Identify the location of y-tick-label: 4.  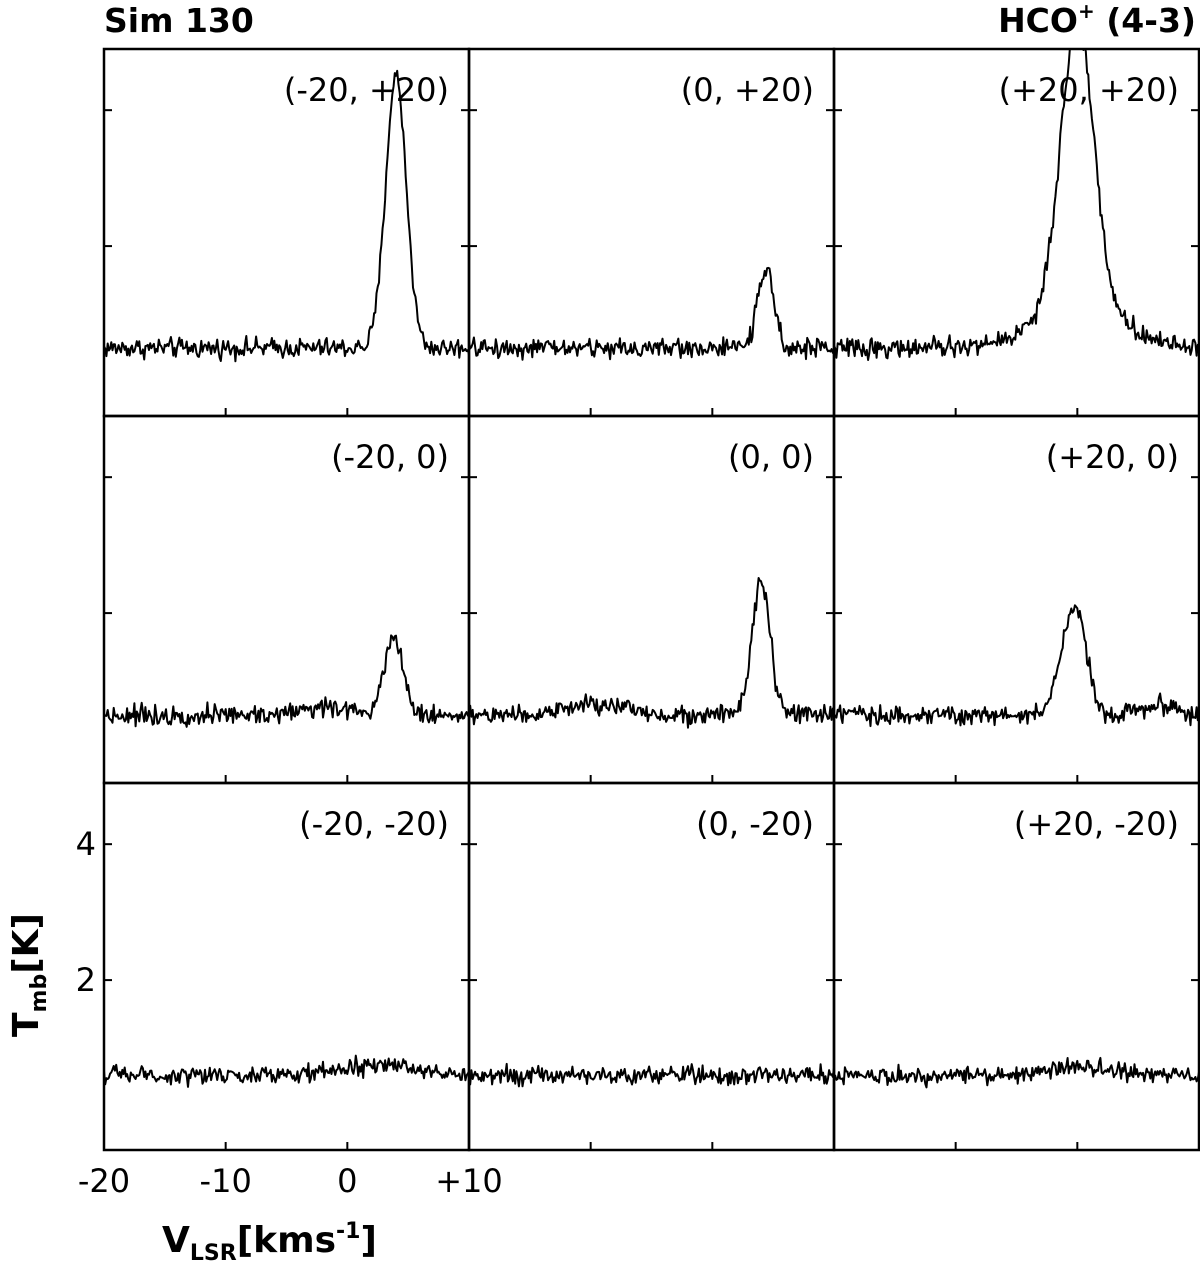
(86, 844).